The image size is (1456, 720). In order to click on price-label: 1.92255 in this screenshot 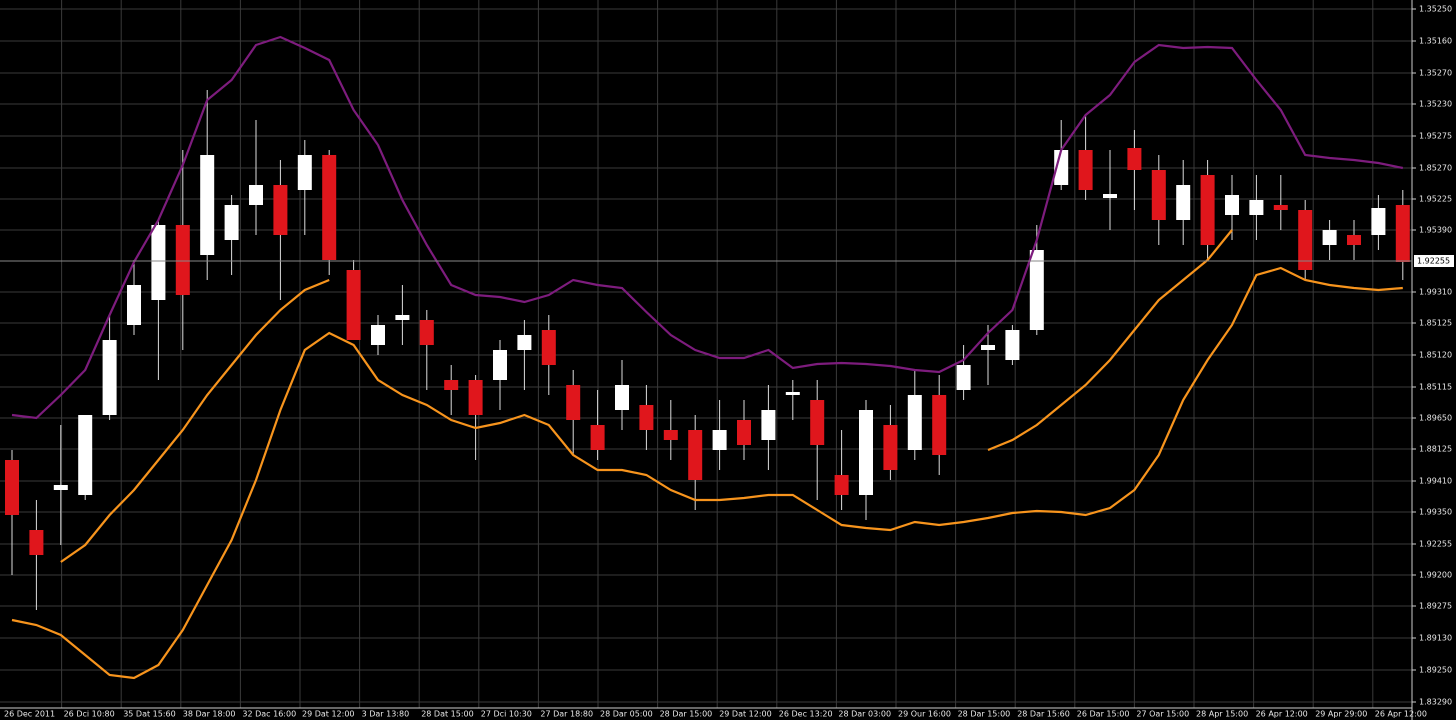, I will do `click(1433, 261)`.